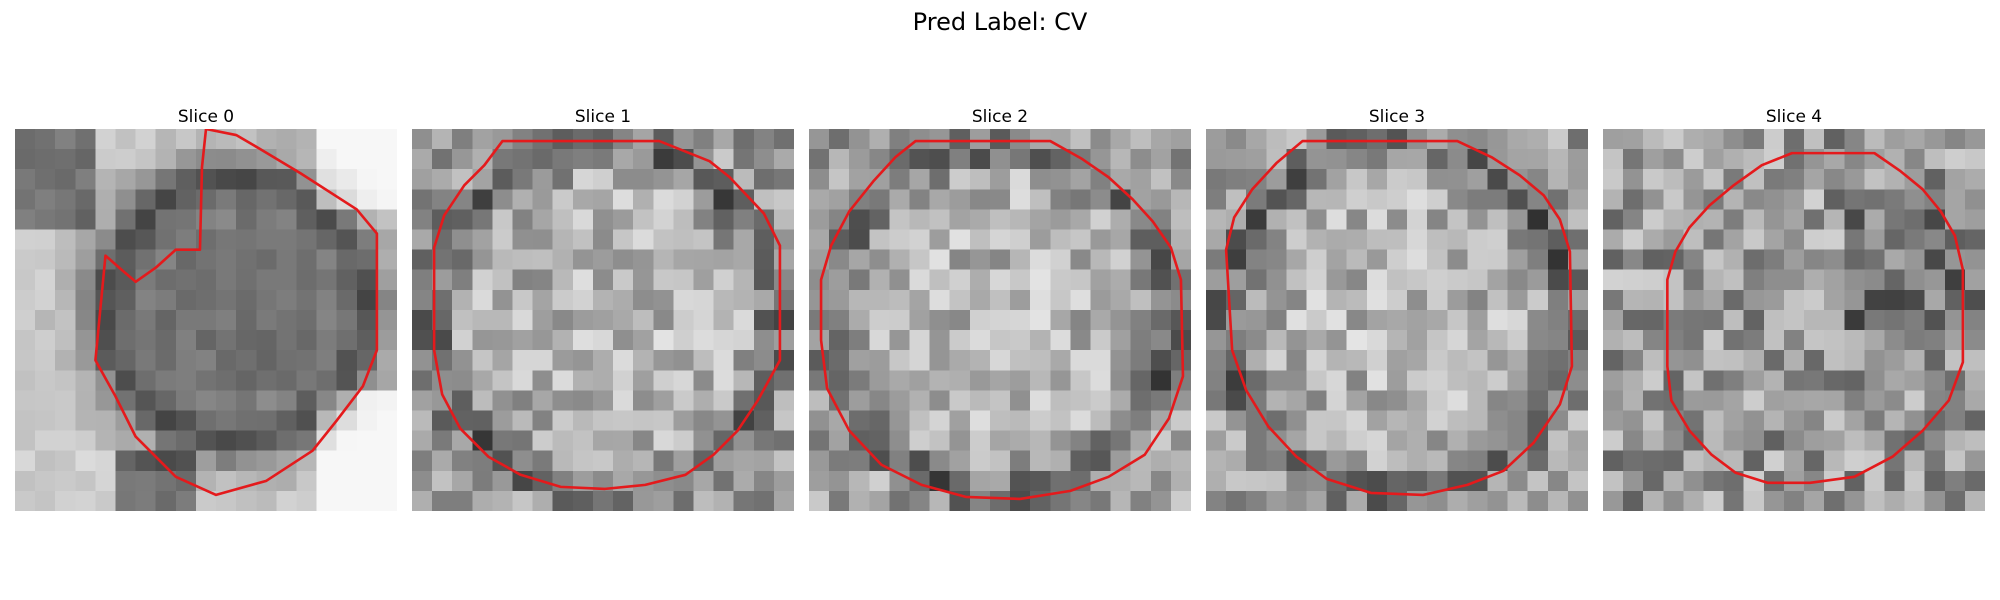 This screenshot has height=600, width=2000. What do you see at coordinates (1000, 117) in the screenshot?
I see `slice-title-2: Slice 2` at bounding box center [1000, 117].